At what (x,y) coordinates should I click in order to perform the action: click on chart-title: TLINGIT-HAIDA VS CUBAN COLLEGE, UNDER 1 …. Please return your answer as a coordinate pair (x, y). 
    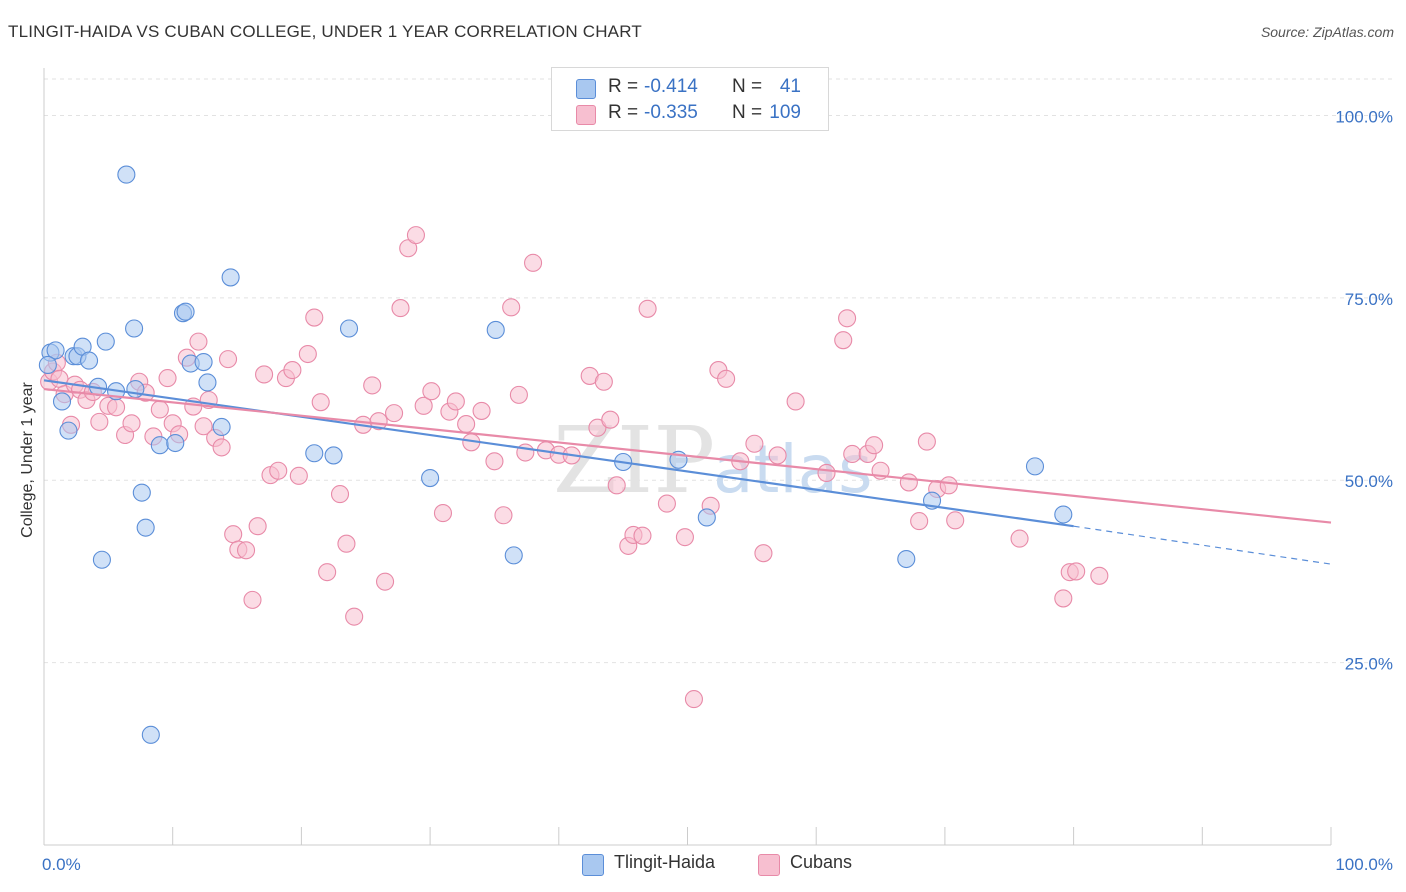
    Looking at the image, I should click on (325, 31).